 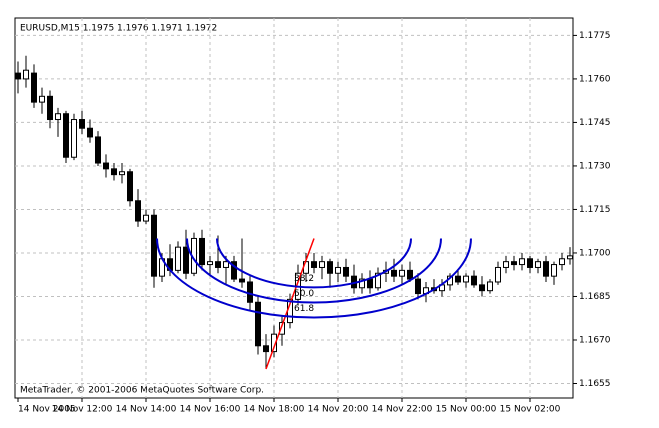 I want to click on x-tick-label: 14 Nov 18:00, so click(x=274, y=410).